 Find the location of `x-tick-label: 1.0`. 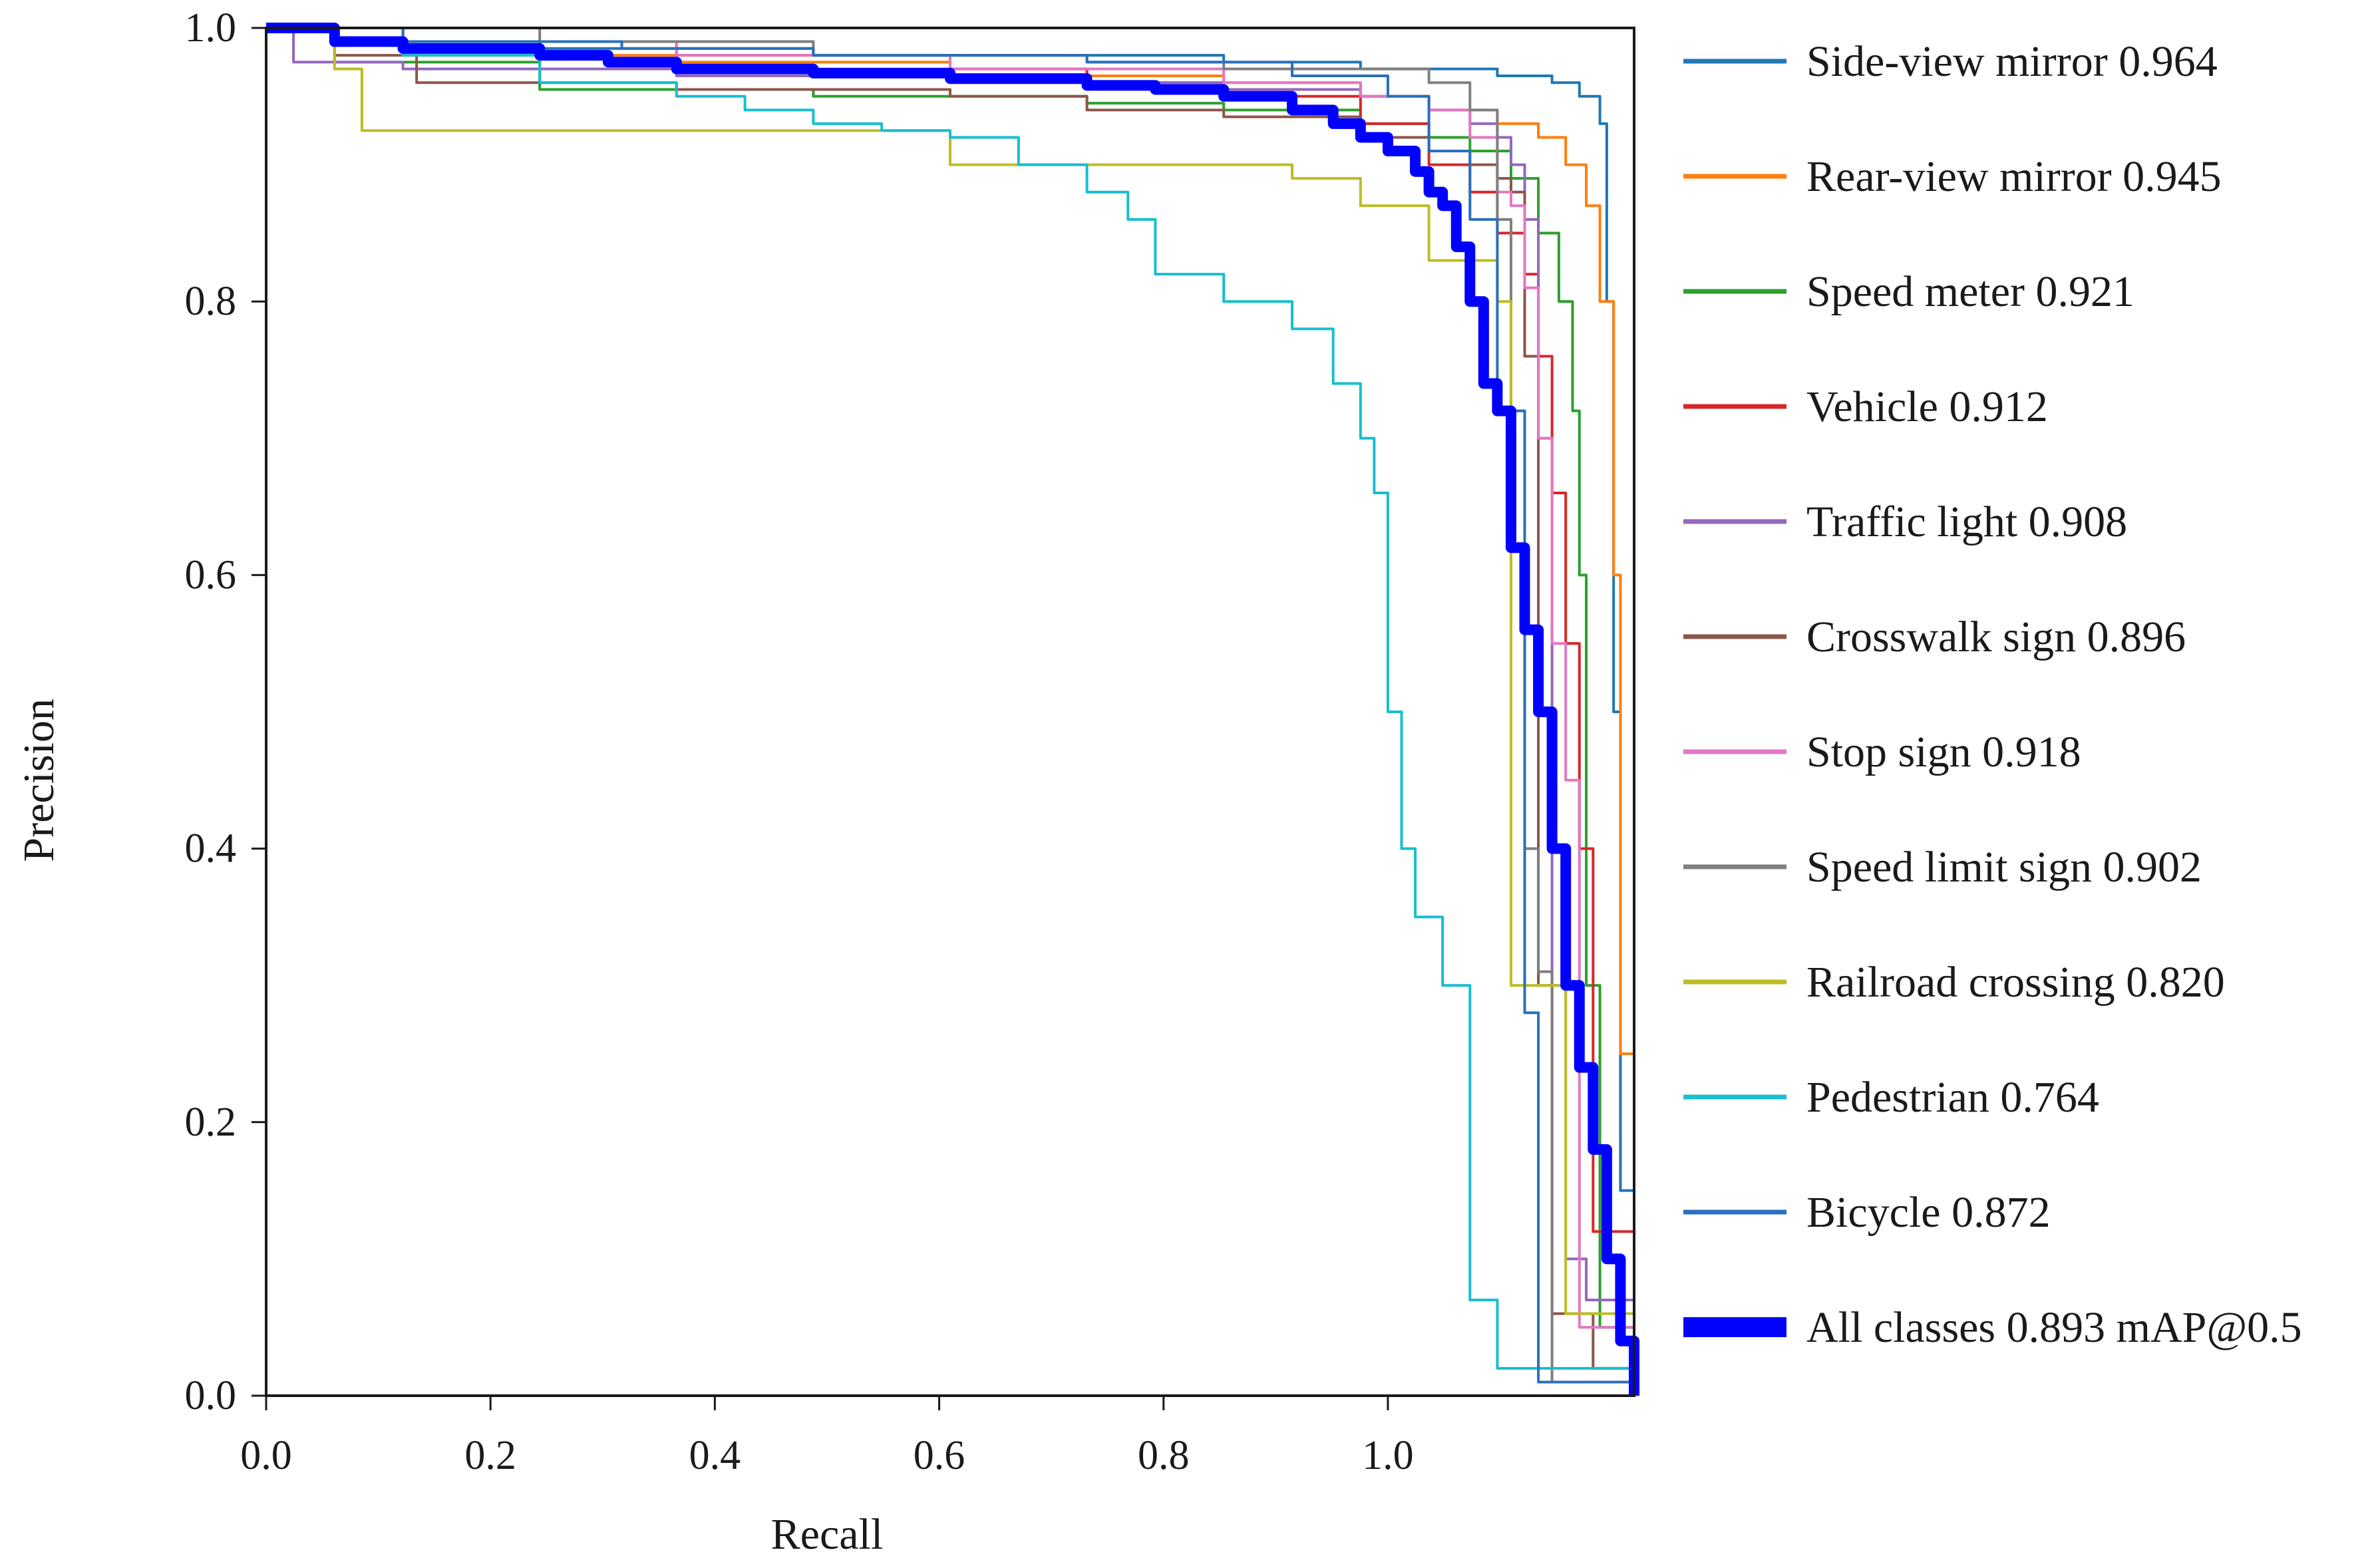

x-tick-label: 1.0 is located at coordinates (1388, 1455).